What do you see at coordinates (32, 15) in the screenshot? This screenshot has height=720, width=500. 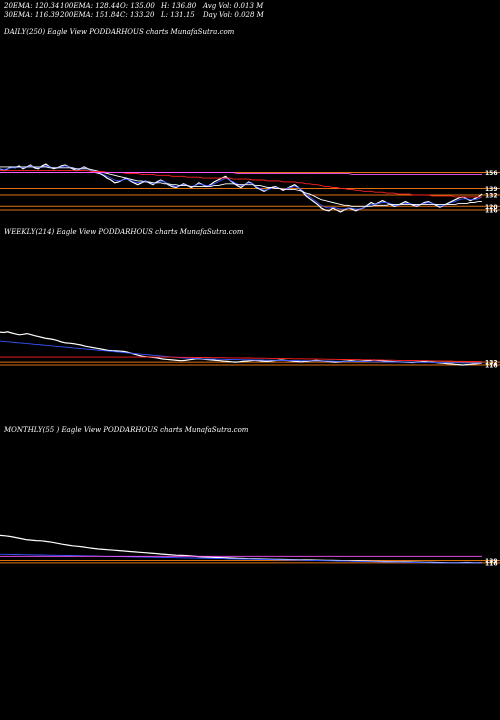 I see `ema30-value: 30EMA: 116.39` at bounding box center [32, 15].